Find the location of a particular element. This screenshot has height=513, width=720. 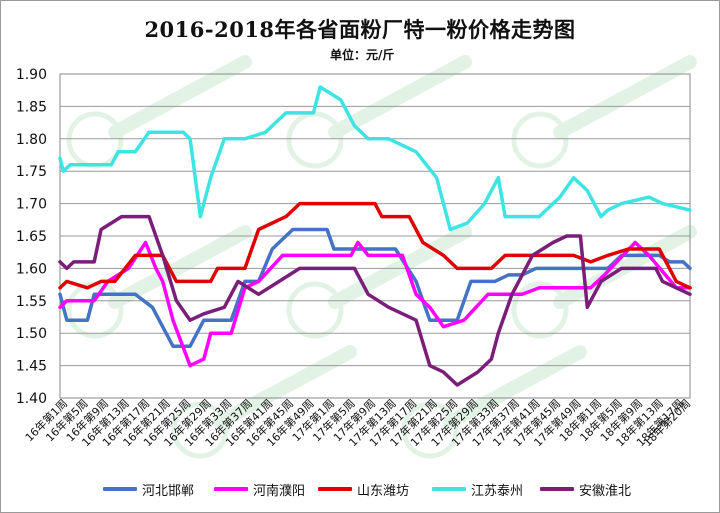

y-tick-label: 1.65 is located at coordinates (31, 237).